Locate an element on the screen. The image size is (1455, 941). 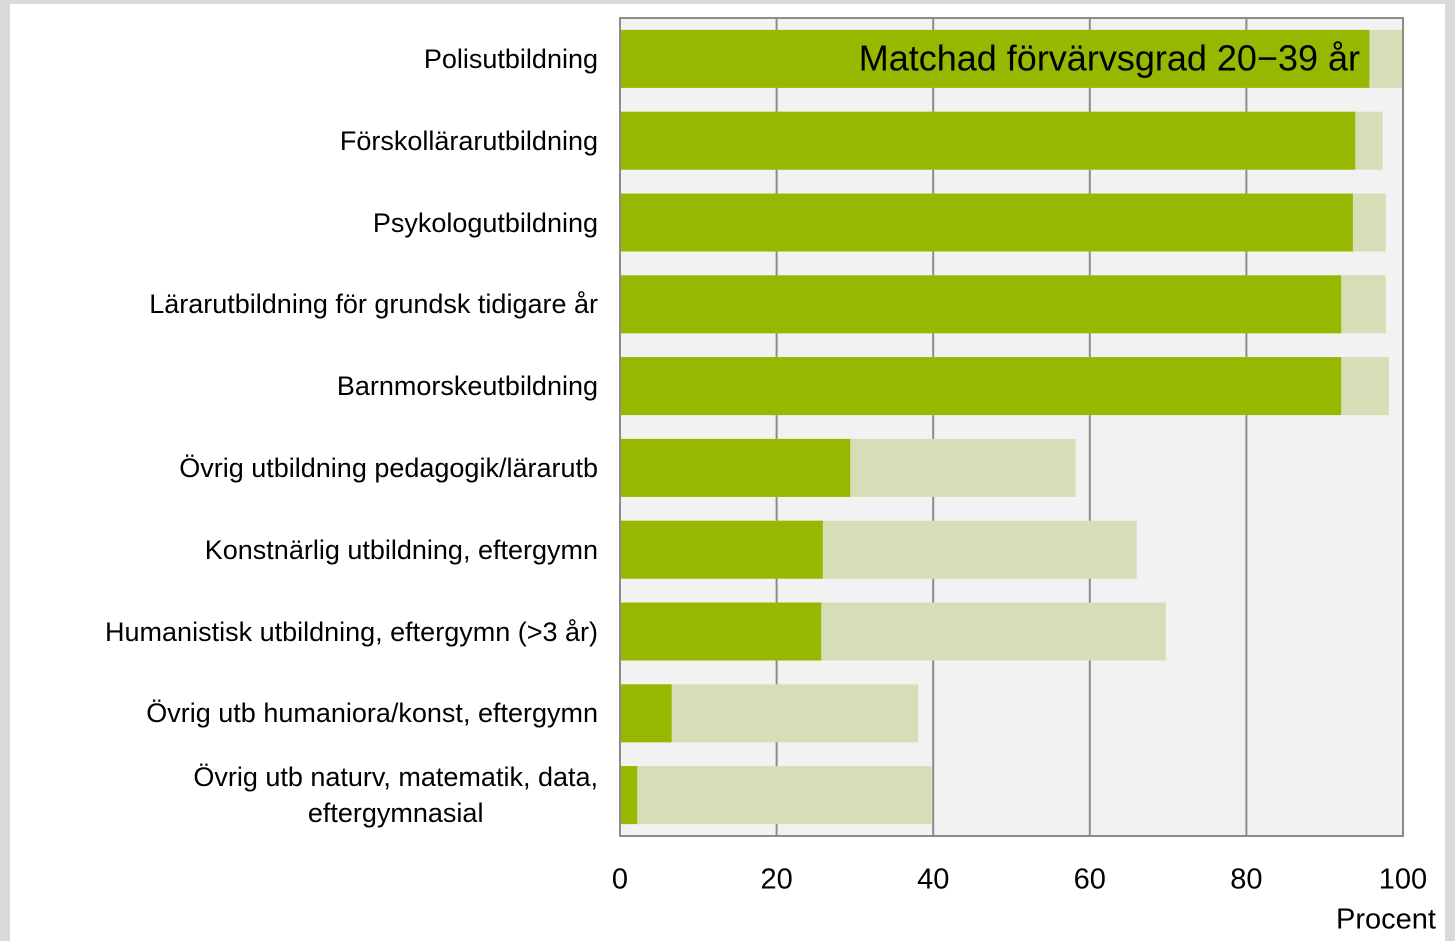
y-tick-label: Övrig utbildning pedagogik/lärarutb is located at coordinates (388, 467).